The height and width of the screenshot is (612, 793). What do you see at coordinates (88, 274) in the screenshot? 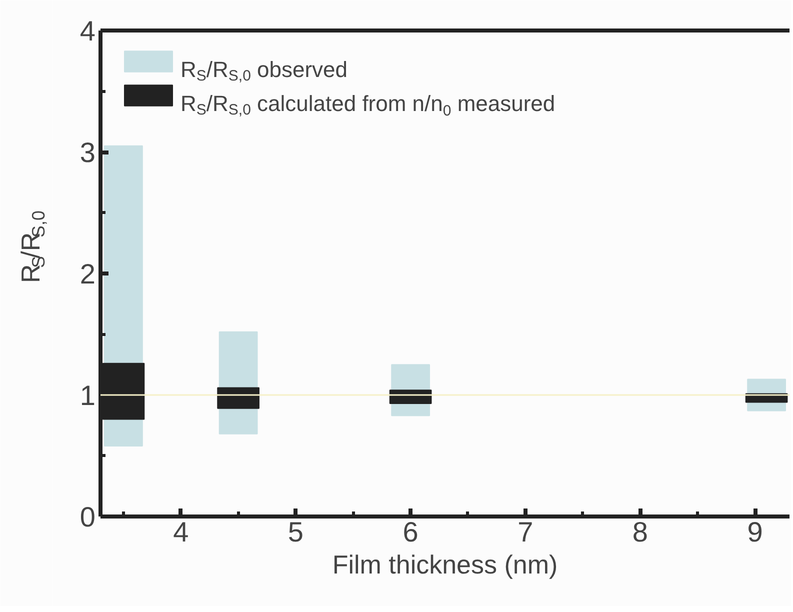
I see `y-tick-label: 2` at bounding box center [88, 274].